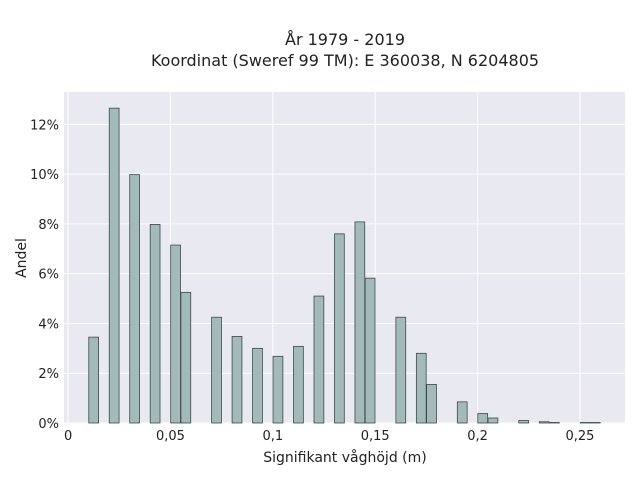  Describe the element at coordinates (345, 39) in the screenshot. I see `chart-title: År 1979 - 2019` at that location.